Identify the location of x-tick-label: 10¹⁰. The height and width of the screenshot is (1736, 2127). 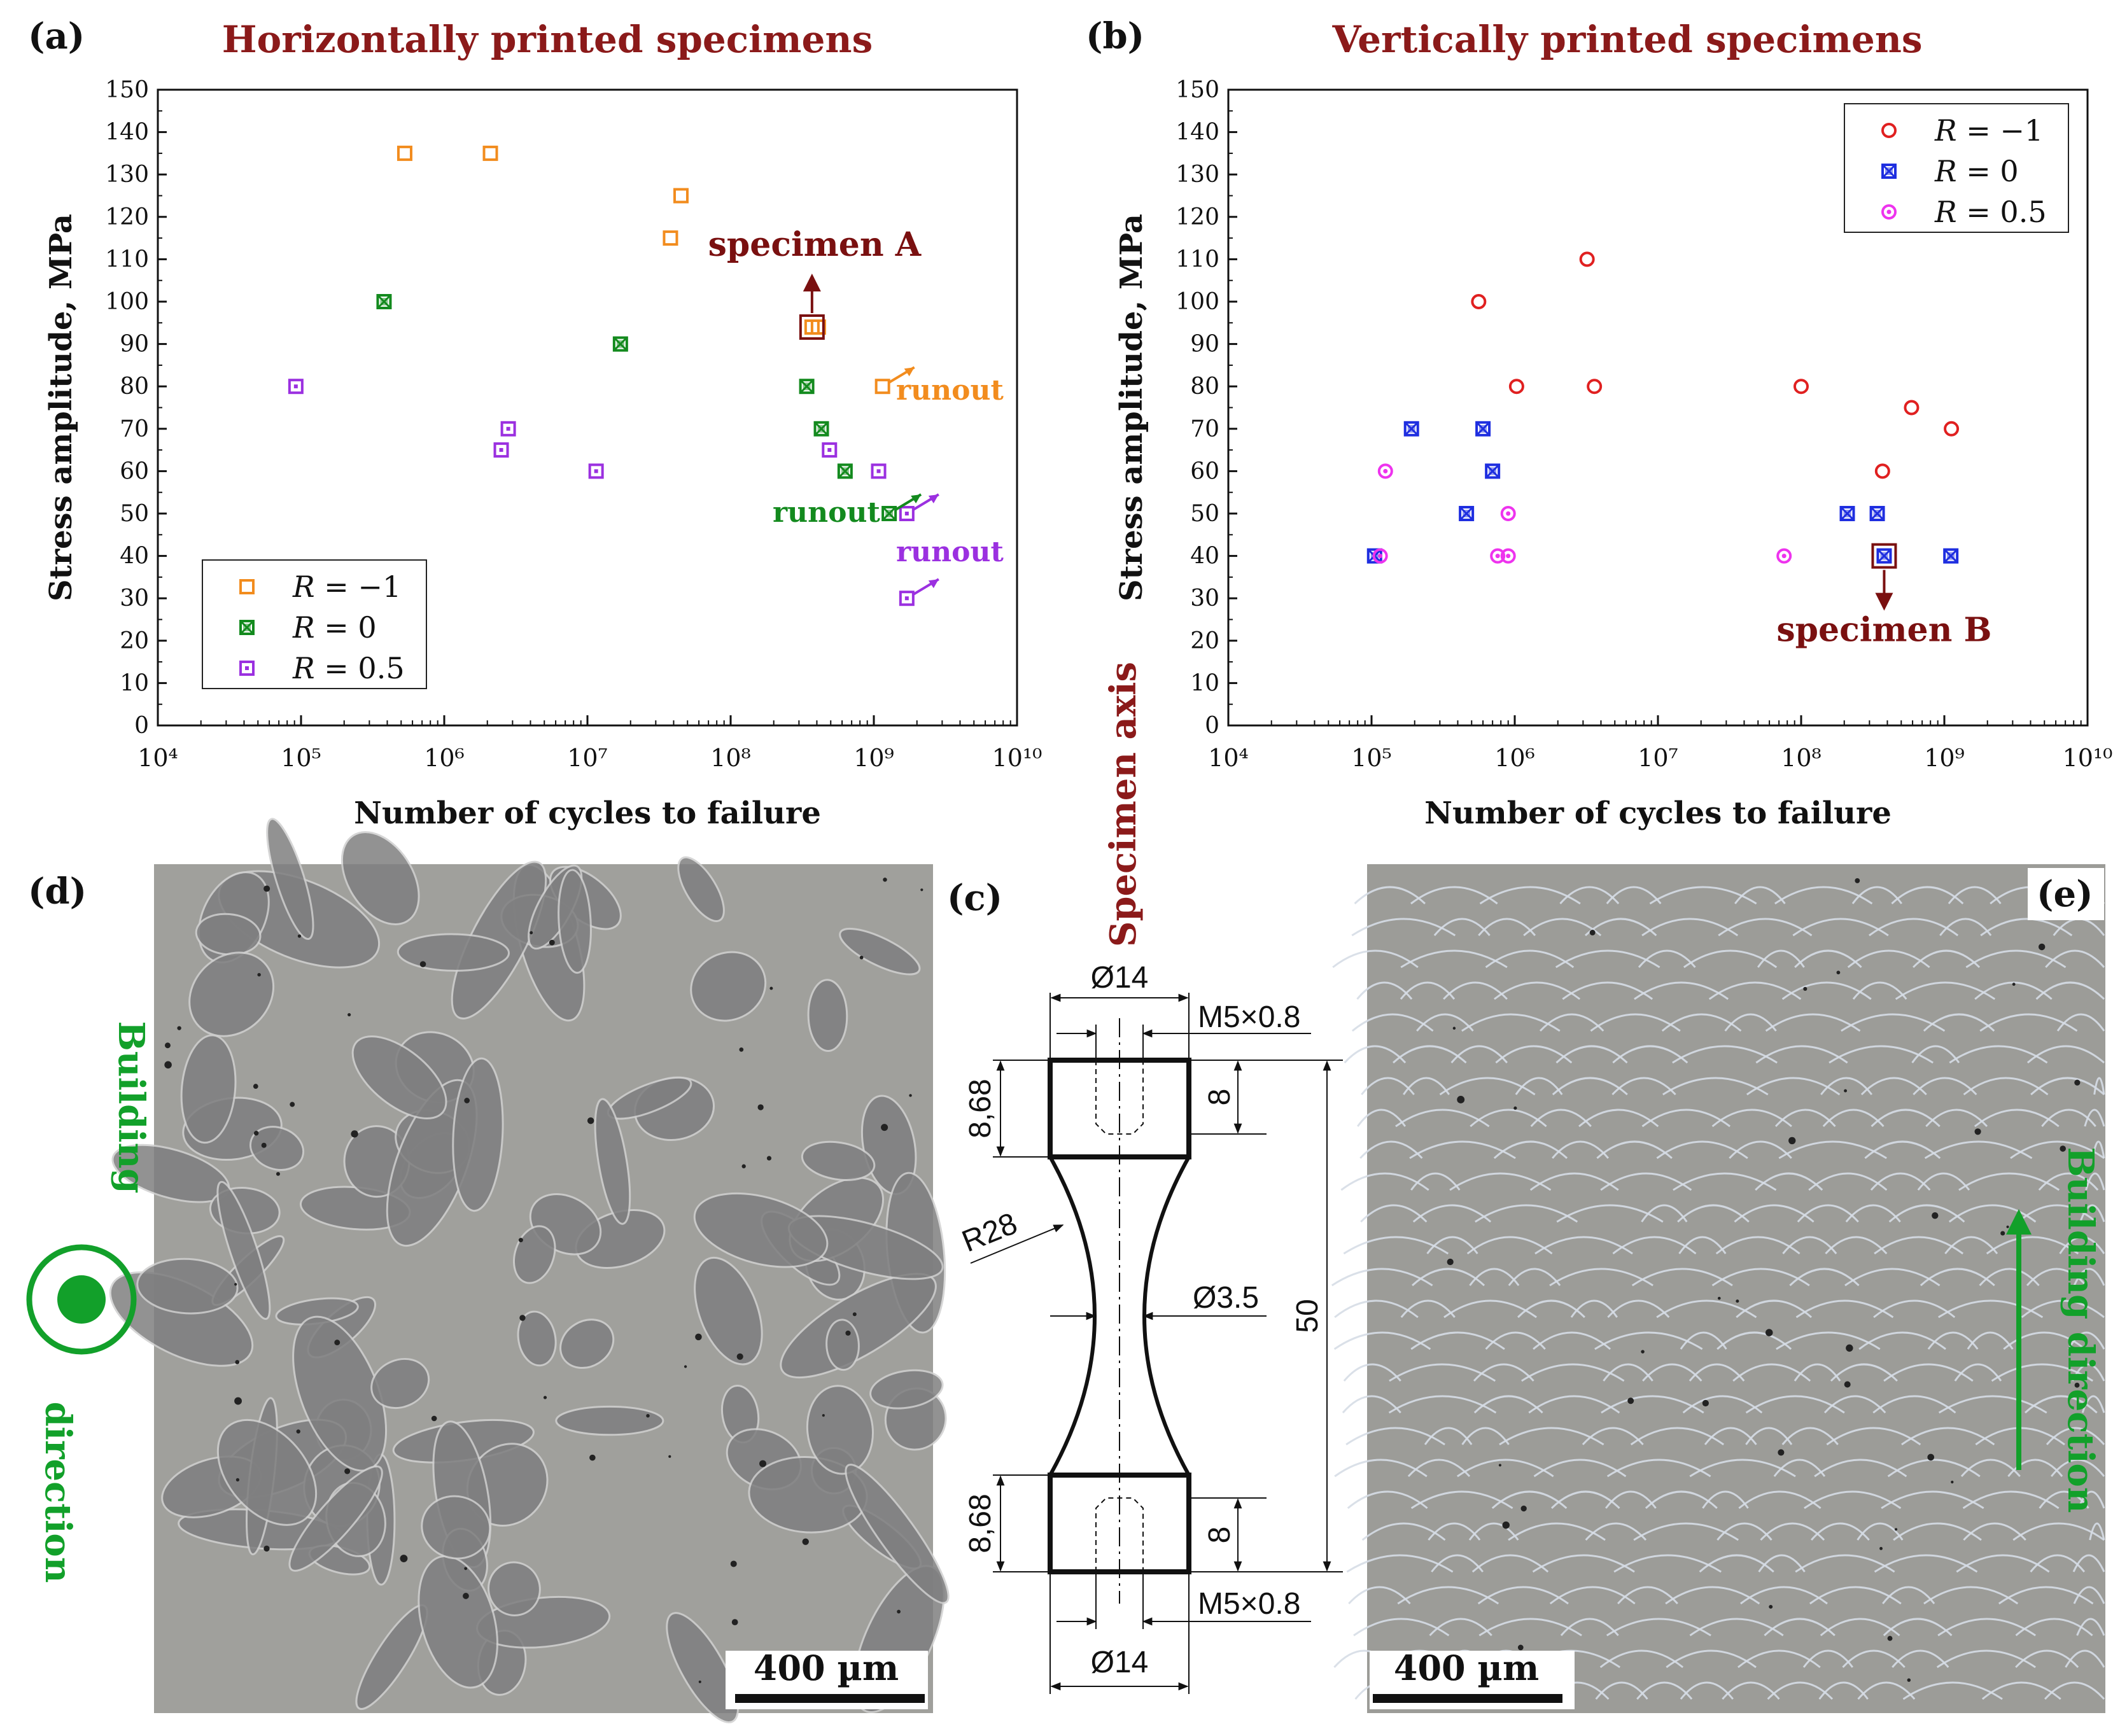
(1017, 758).